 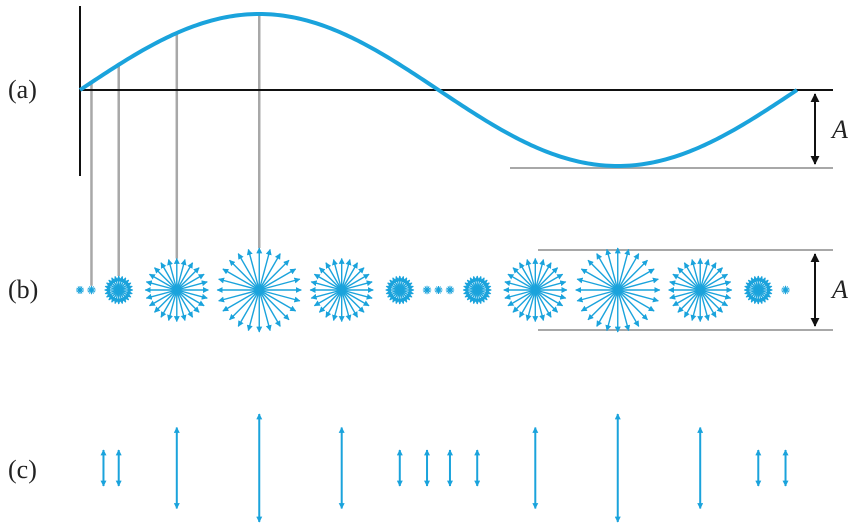 What do you see at coordinates (433, 290) in the screenshot?
I see `radial-bursts` at bounding box center [433, 290].